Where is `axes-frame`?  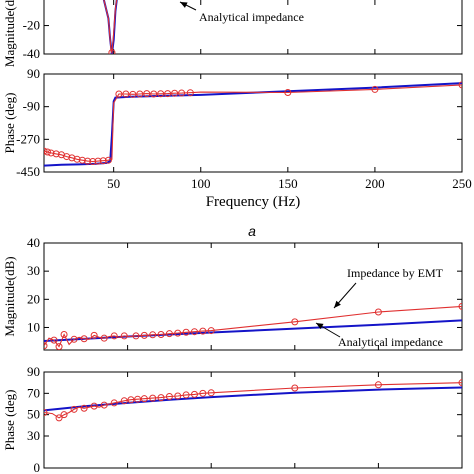
axes-frame is located at coordinates (253, 27).